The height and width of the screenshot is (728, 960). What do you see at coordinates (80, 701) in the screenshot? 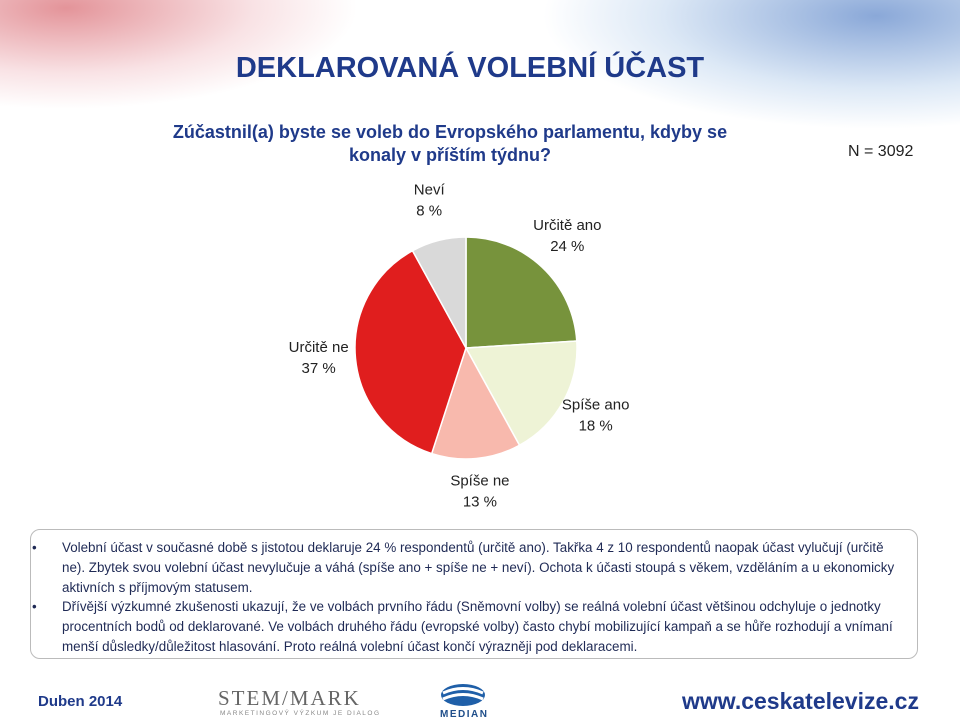
I see `date: Duben 2014` at bounding box center [80, 701].